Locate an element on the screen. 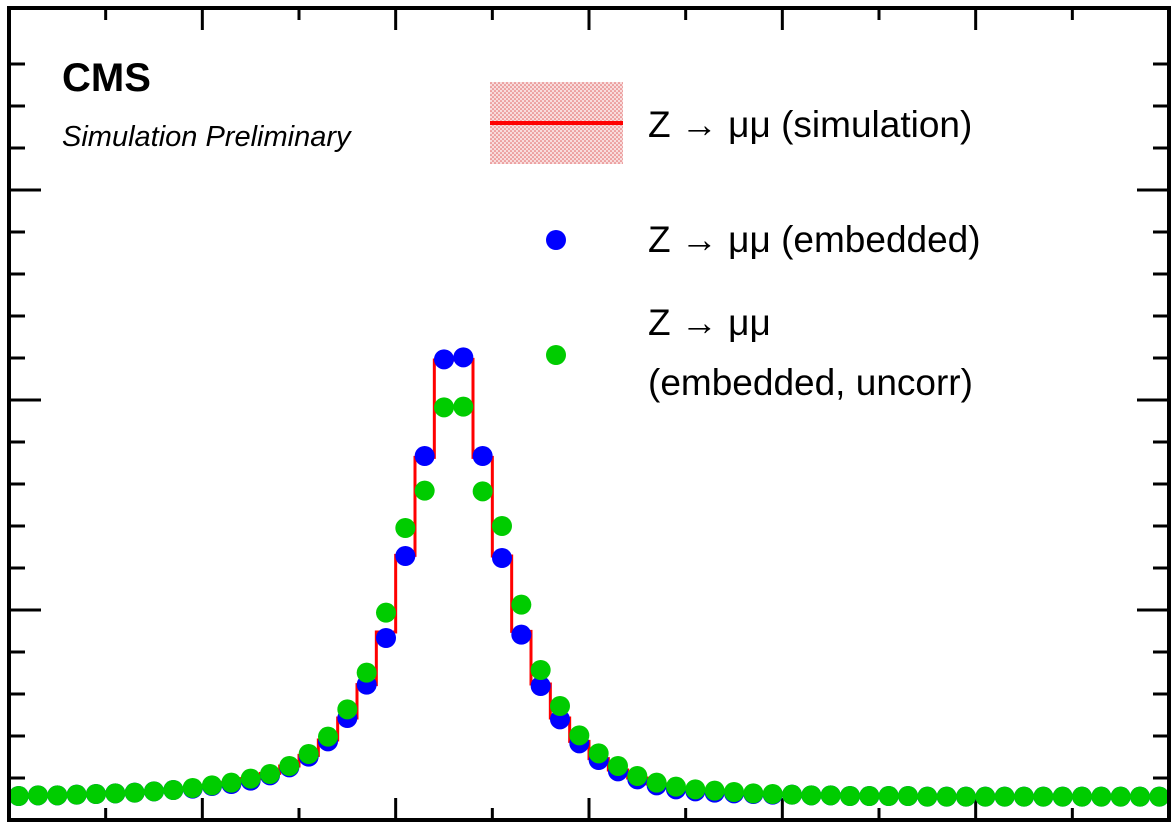  legend-embedded-label: Z → μμ (embedded) is located at coordinates (814, 239).